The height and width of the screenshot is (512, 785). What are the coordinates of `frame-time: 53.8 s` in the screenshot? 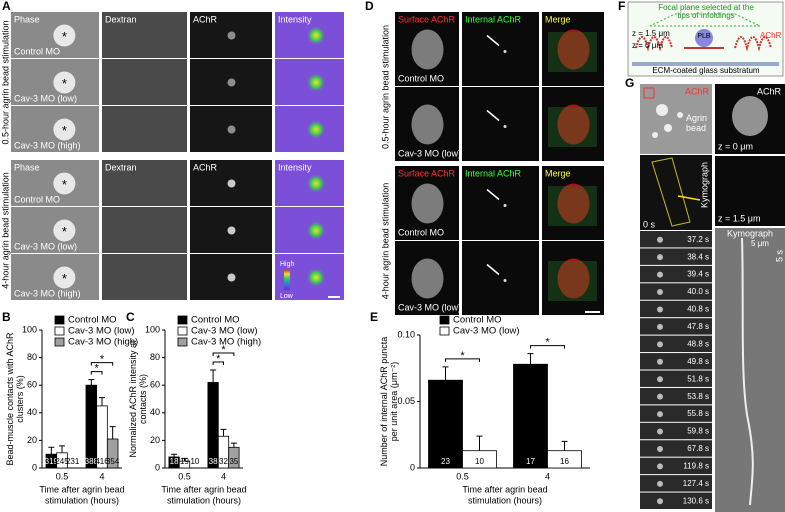 It's located at (698, 396).